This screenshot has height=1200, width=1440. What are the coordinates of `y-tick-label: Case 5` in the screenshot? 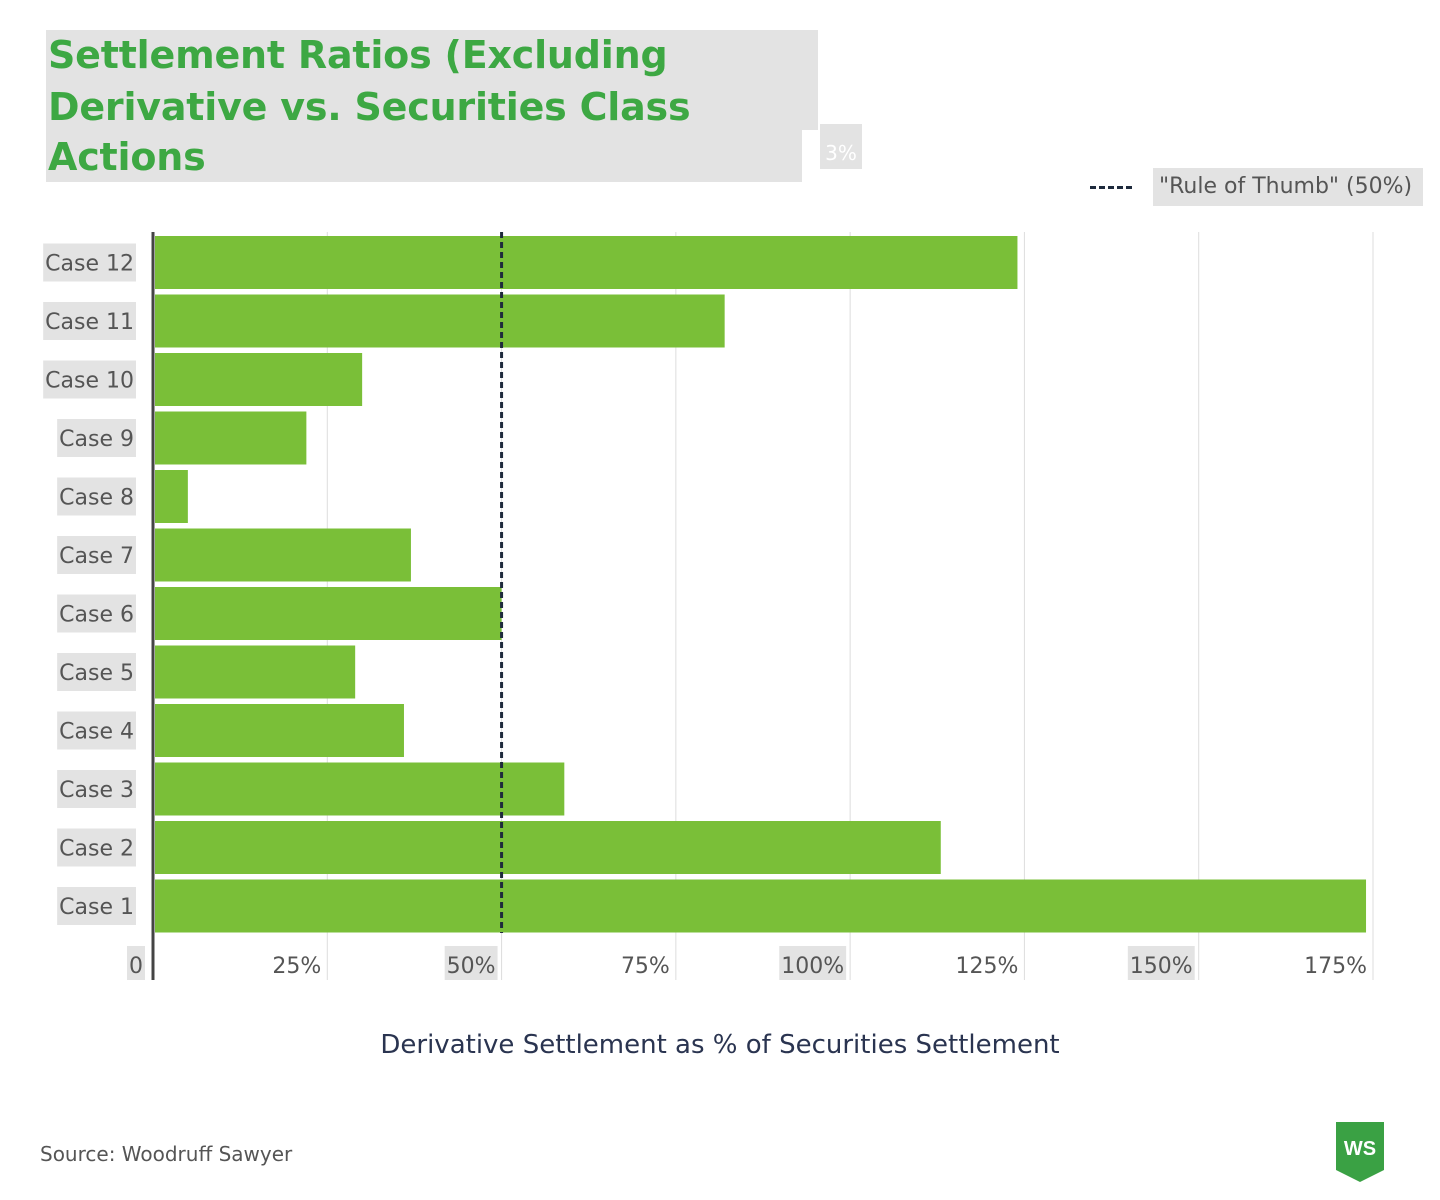 It's located at (96, 673).